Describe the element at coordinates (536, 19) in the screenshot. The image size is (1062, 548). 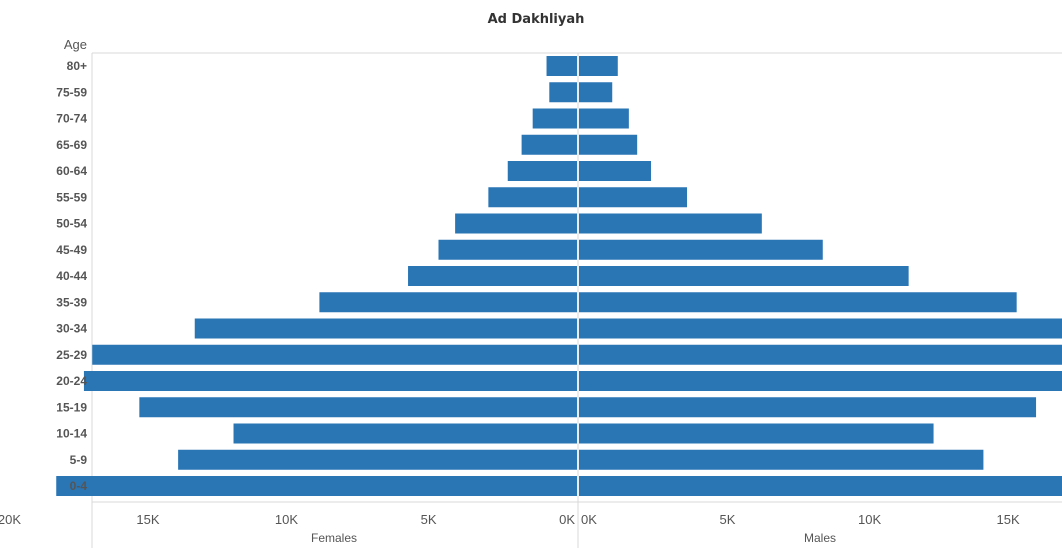
I see `chart-title: Ad Dakhliyah` at that location.